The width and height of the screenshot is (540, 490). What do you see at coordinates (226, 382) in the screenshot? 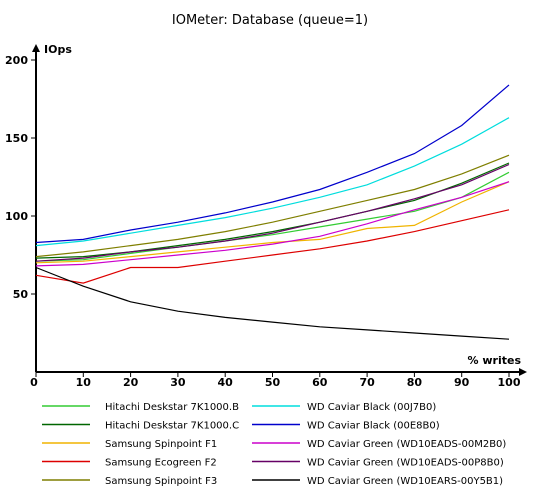
I see `x-tick-label: 40` at bounding box center [226, 382].